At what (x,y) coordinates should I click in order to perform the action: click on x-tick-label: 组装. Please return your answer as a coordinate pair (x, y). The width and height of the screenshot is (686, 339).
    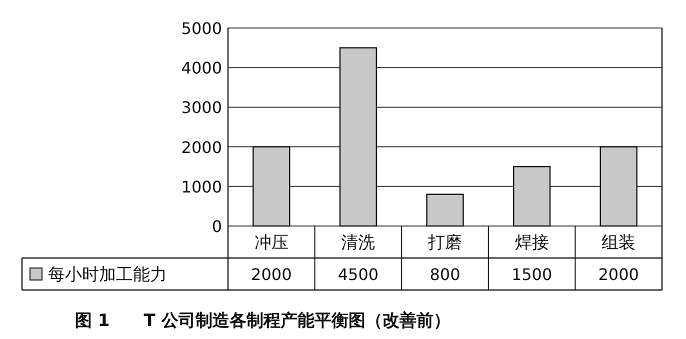
    Looking at the image, I should click on (619, 243).